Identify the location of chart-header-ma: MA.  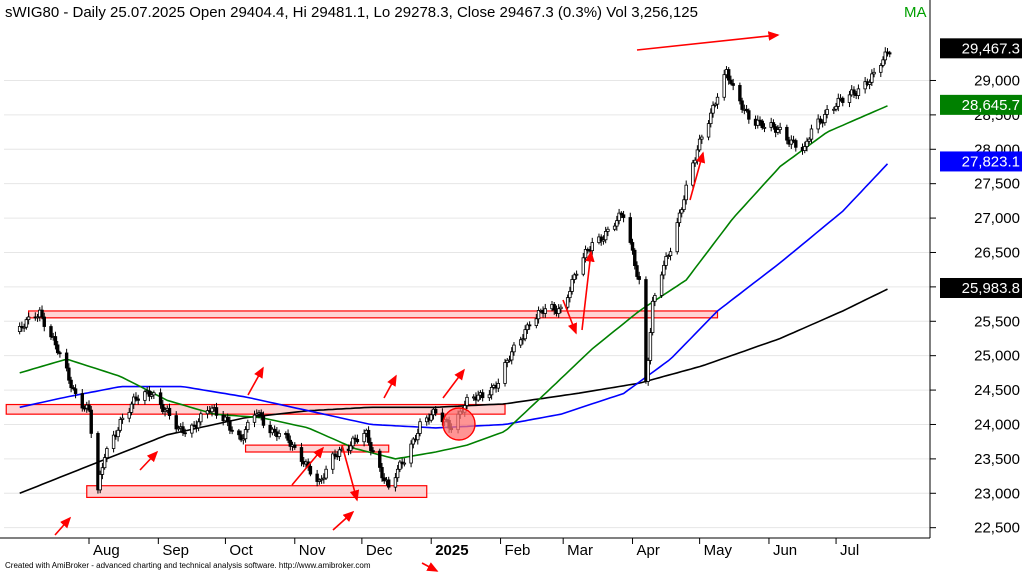
(915, 12).